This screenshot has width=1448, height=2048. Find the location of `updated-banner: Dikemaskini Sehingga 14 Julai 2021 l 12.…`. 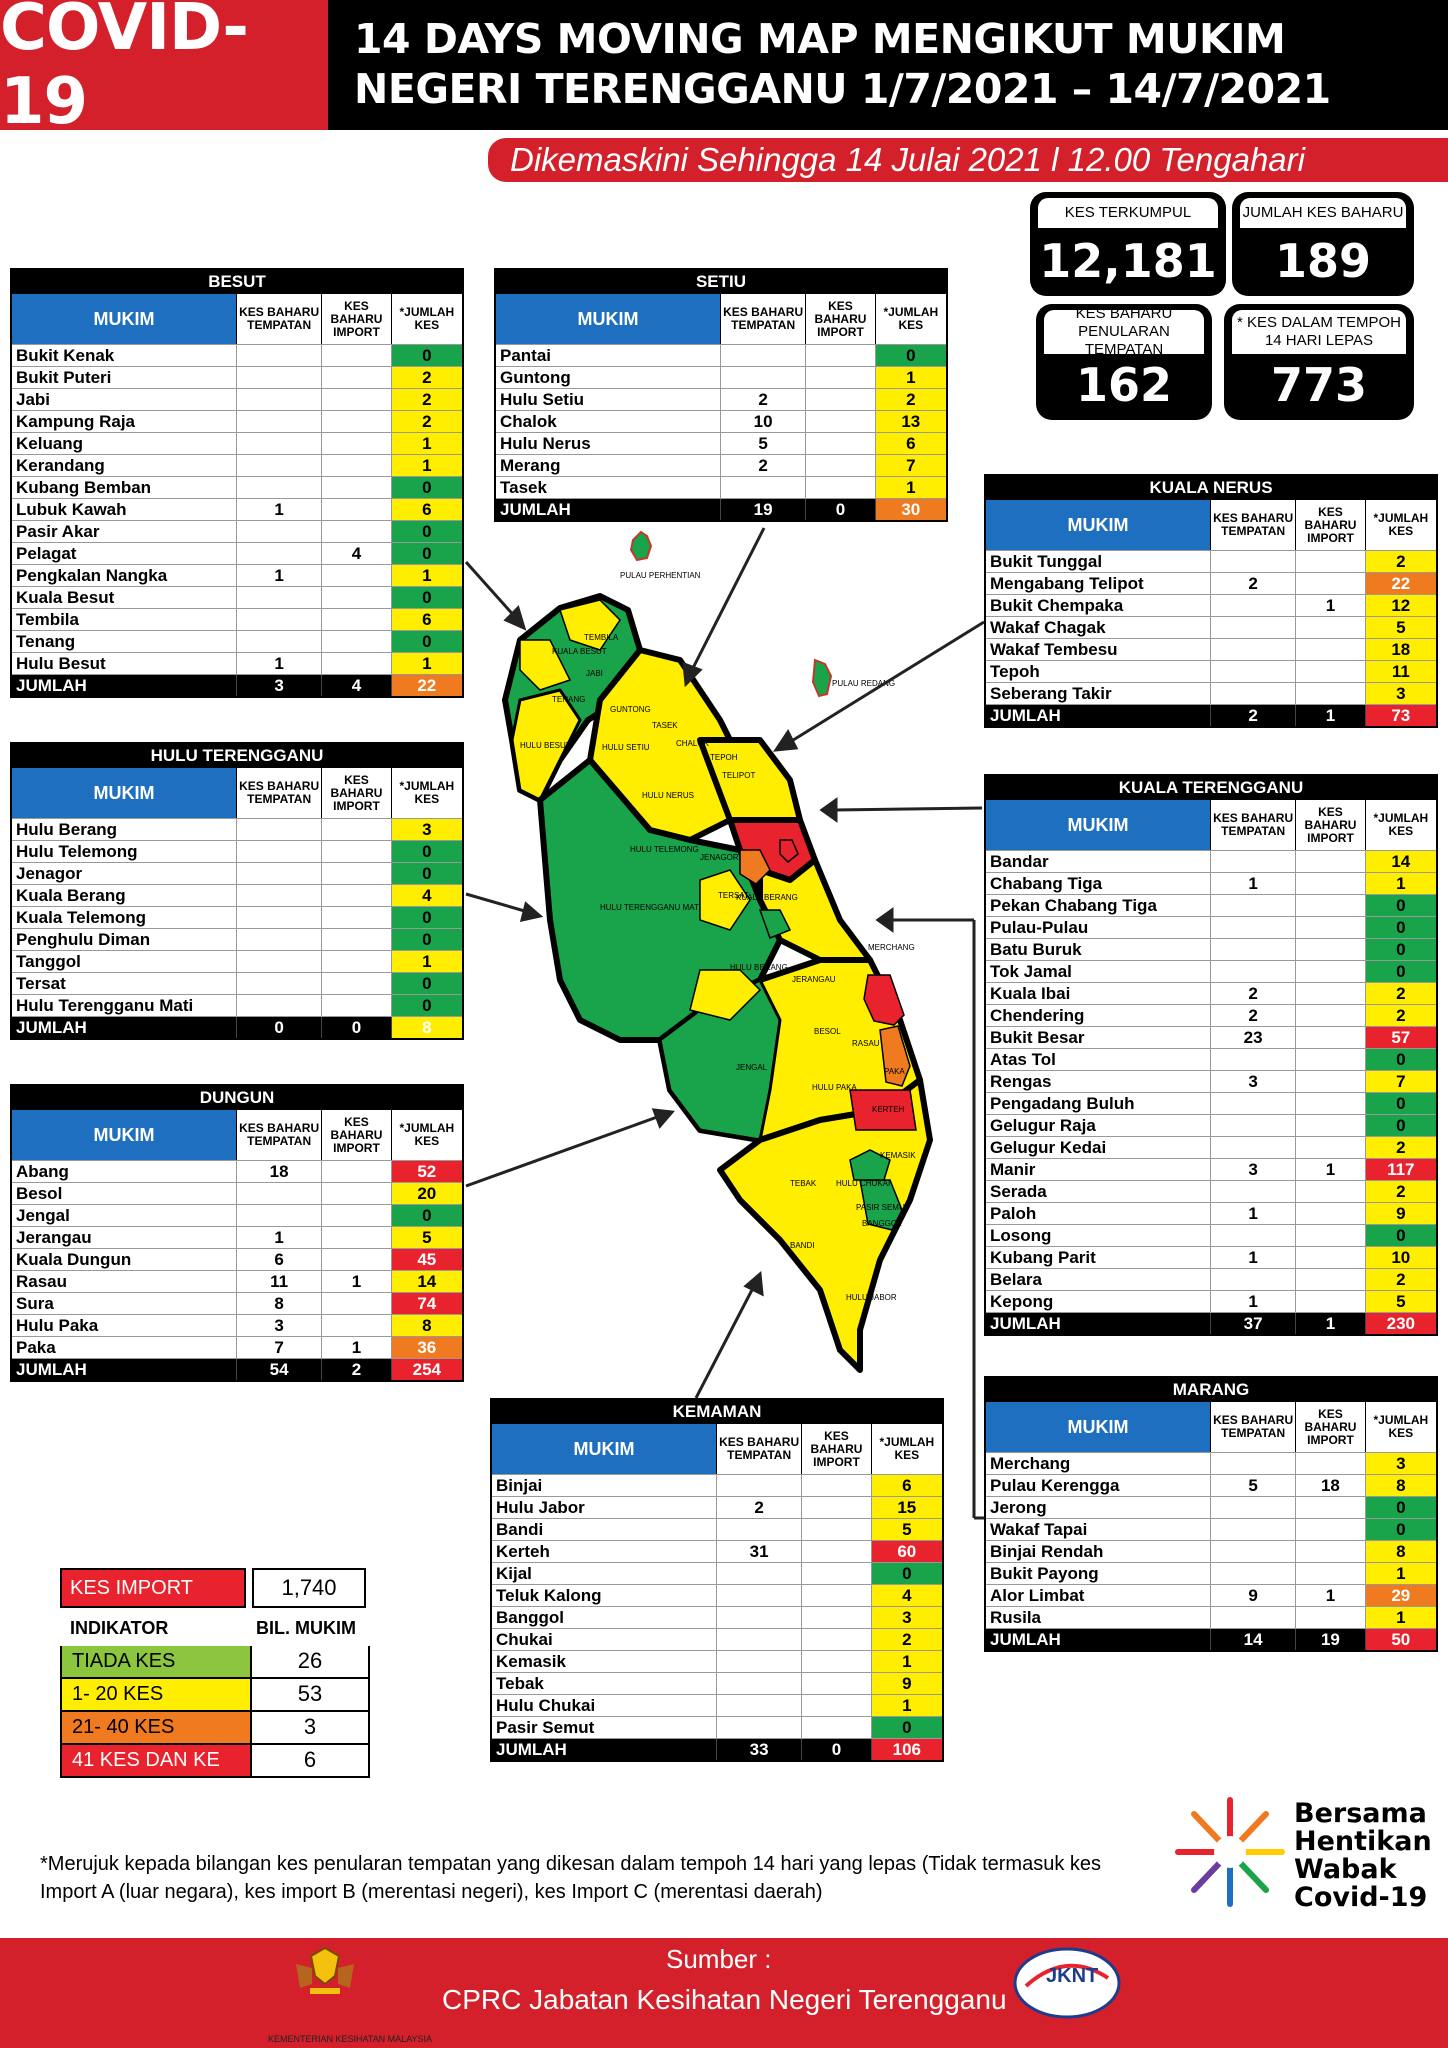

updated-banner: Dikemaskini Sehingga 14 Julai 2021 l 12.… is located at coordinates (968, 160).